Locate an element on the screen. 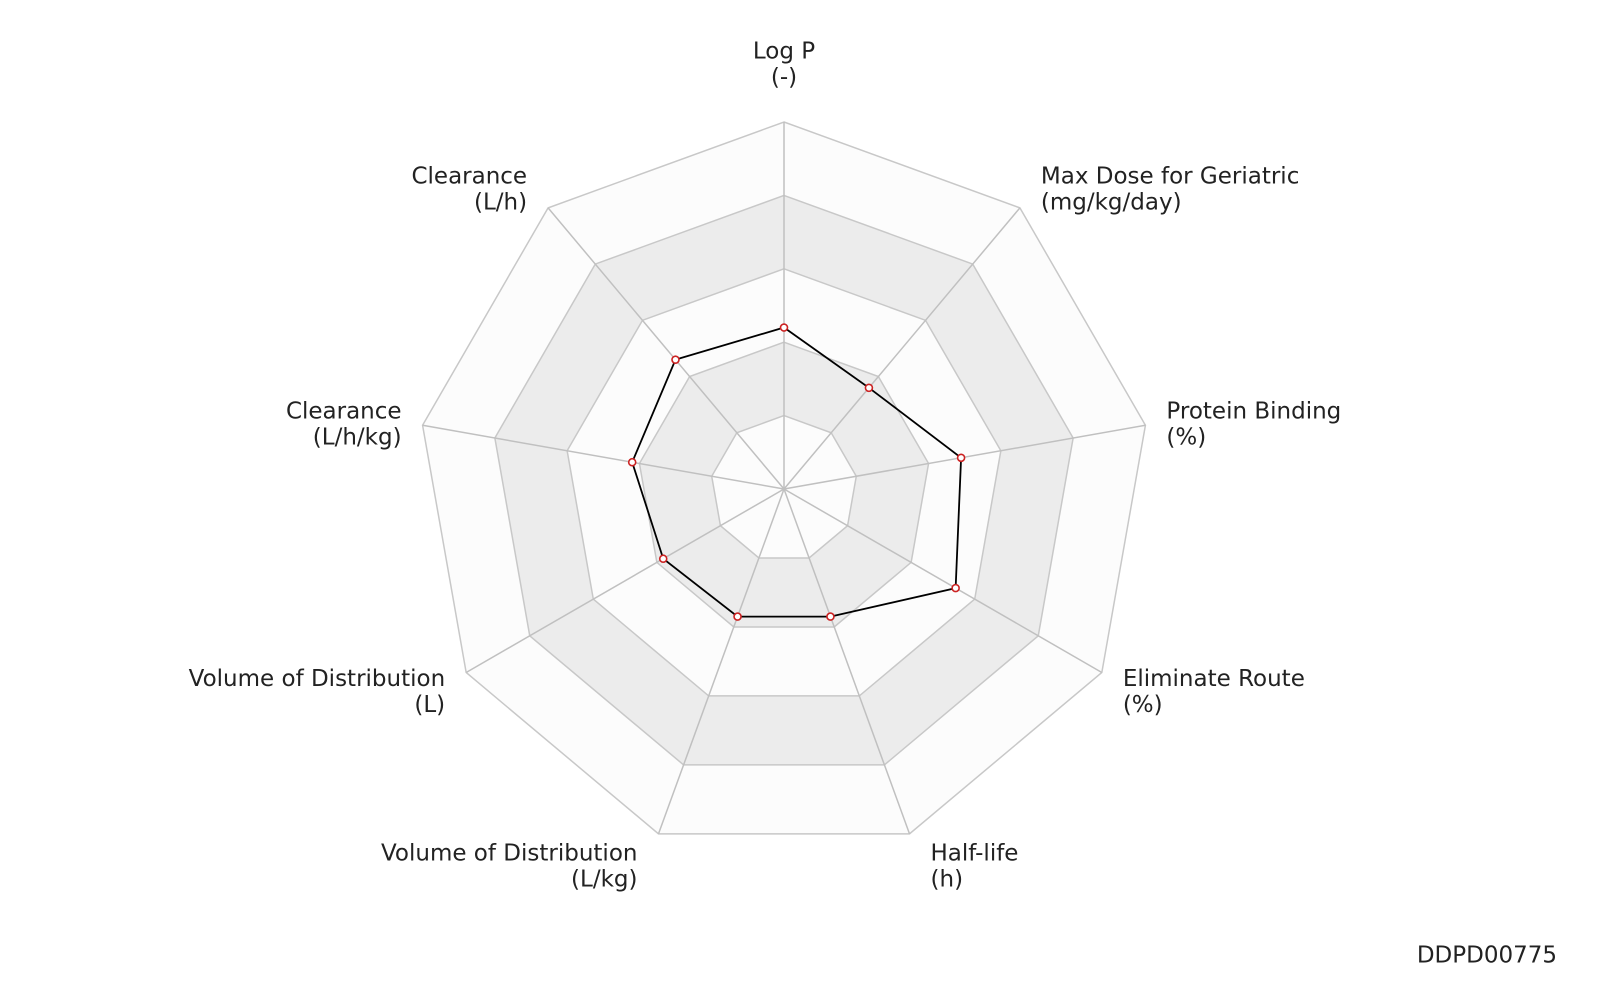  axis-unit: (L/h) is located at coordinates (500, 202).